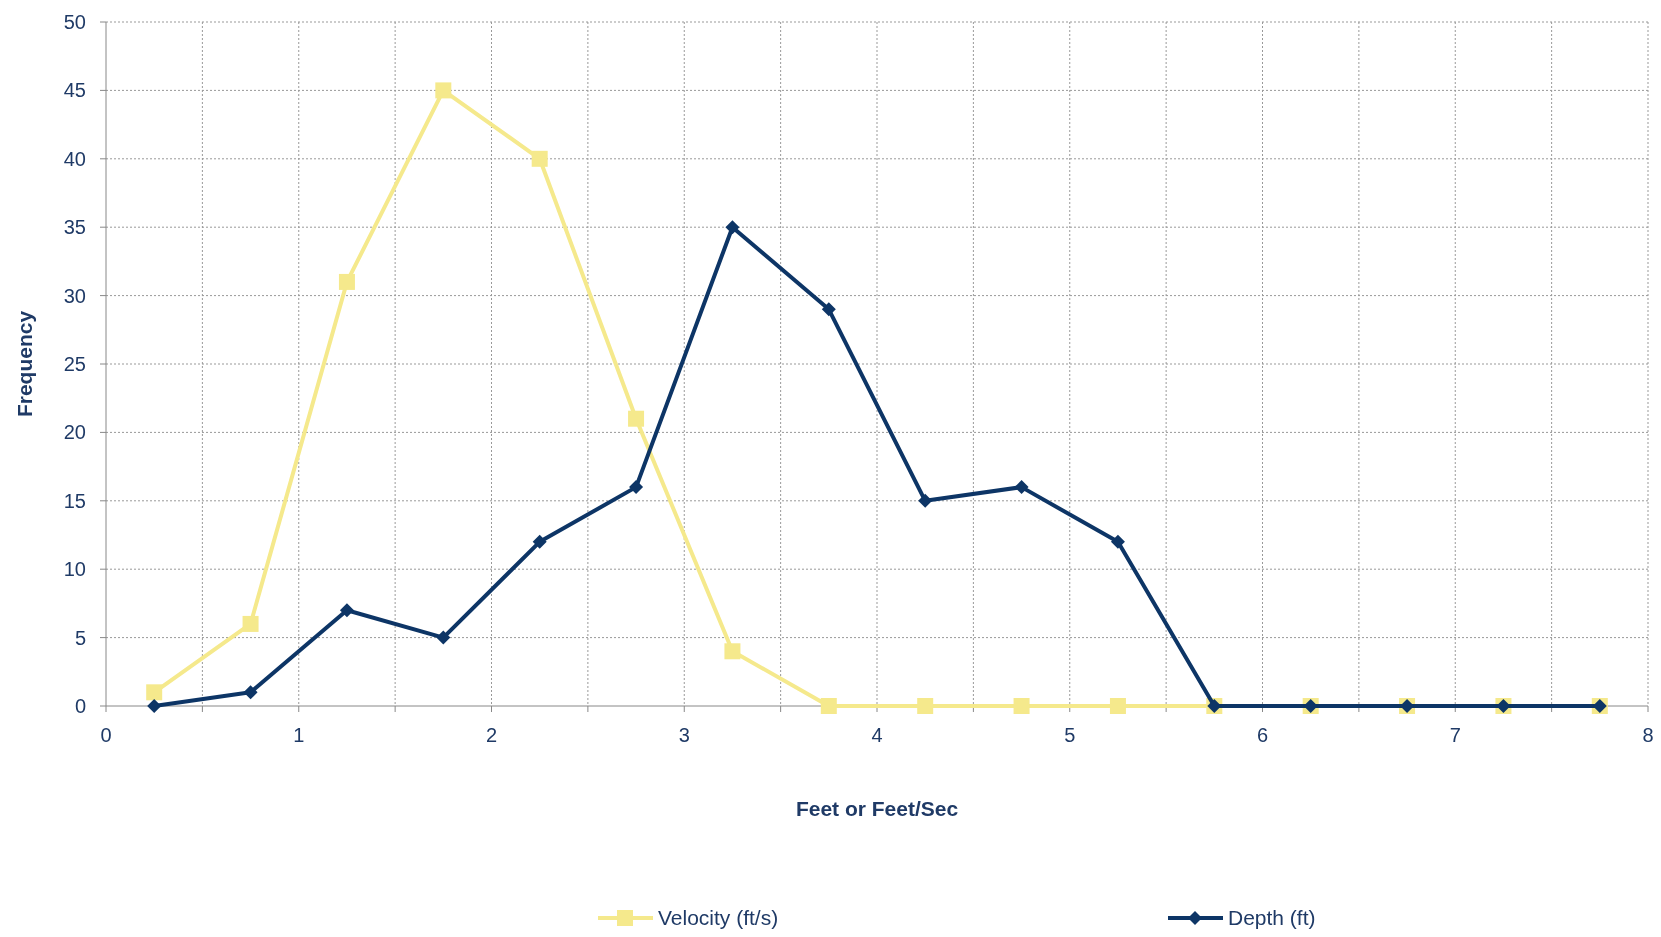 This screenshot has width=1661, height=937. Describe the element at coordinates (74, 22) in the screenshot. I see `y-tick-label: 50` at that location.